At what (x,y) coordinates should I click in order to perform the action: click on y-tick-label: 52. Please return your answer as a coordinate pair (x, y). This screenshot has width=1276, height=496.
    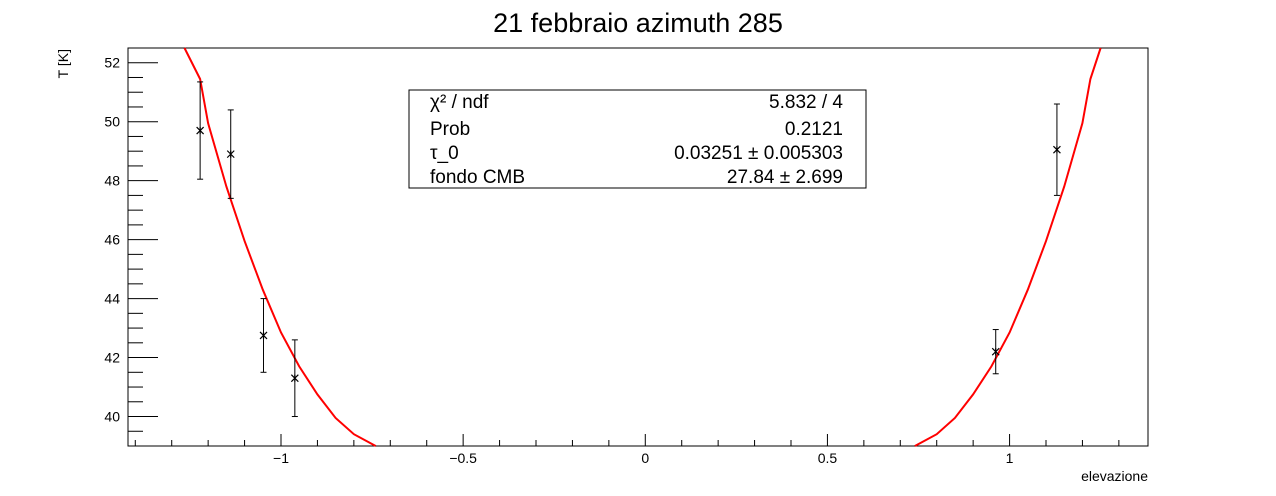
    Looking at the image, I should click on (112, 63).